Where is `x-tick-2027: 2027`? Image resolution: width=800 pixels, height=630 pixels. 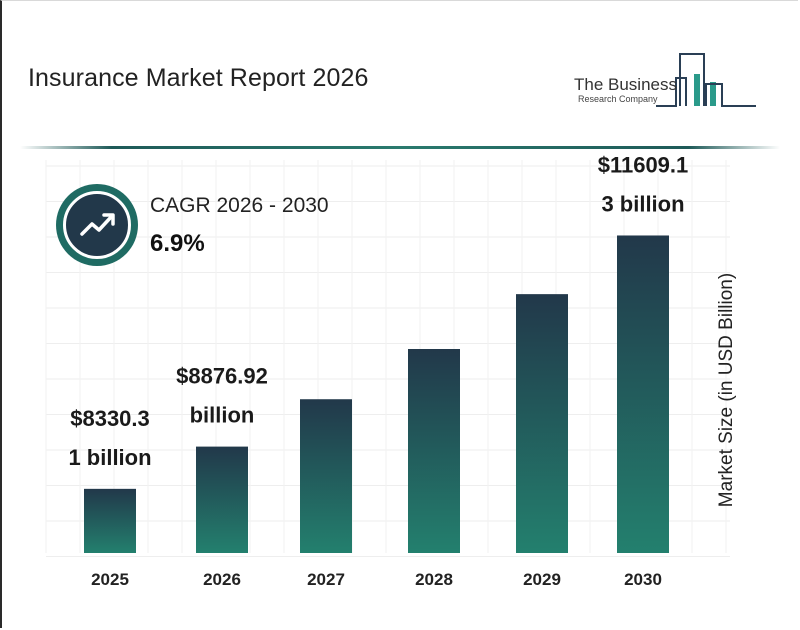 x-tick-2027: 2027 is located at coordinates (326, 579).